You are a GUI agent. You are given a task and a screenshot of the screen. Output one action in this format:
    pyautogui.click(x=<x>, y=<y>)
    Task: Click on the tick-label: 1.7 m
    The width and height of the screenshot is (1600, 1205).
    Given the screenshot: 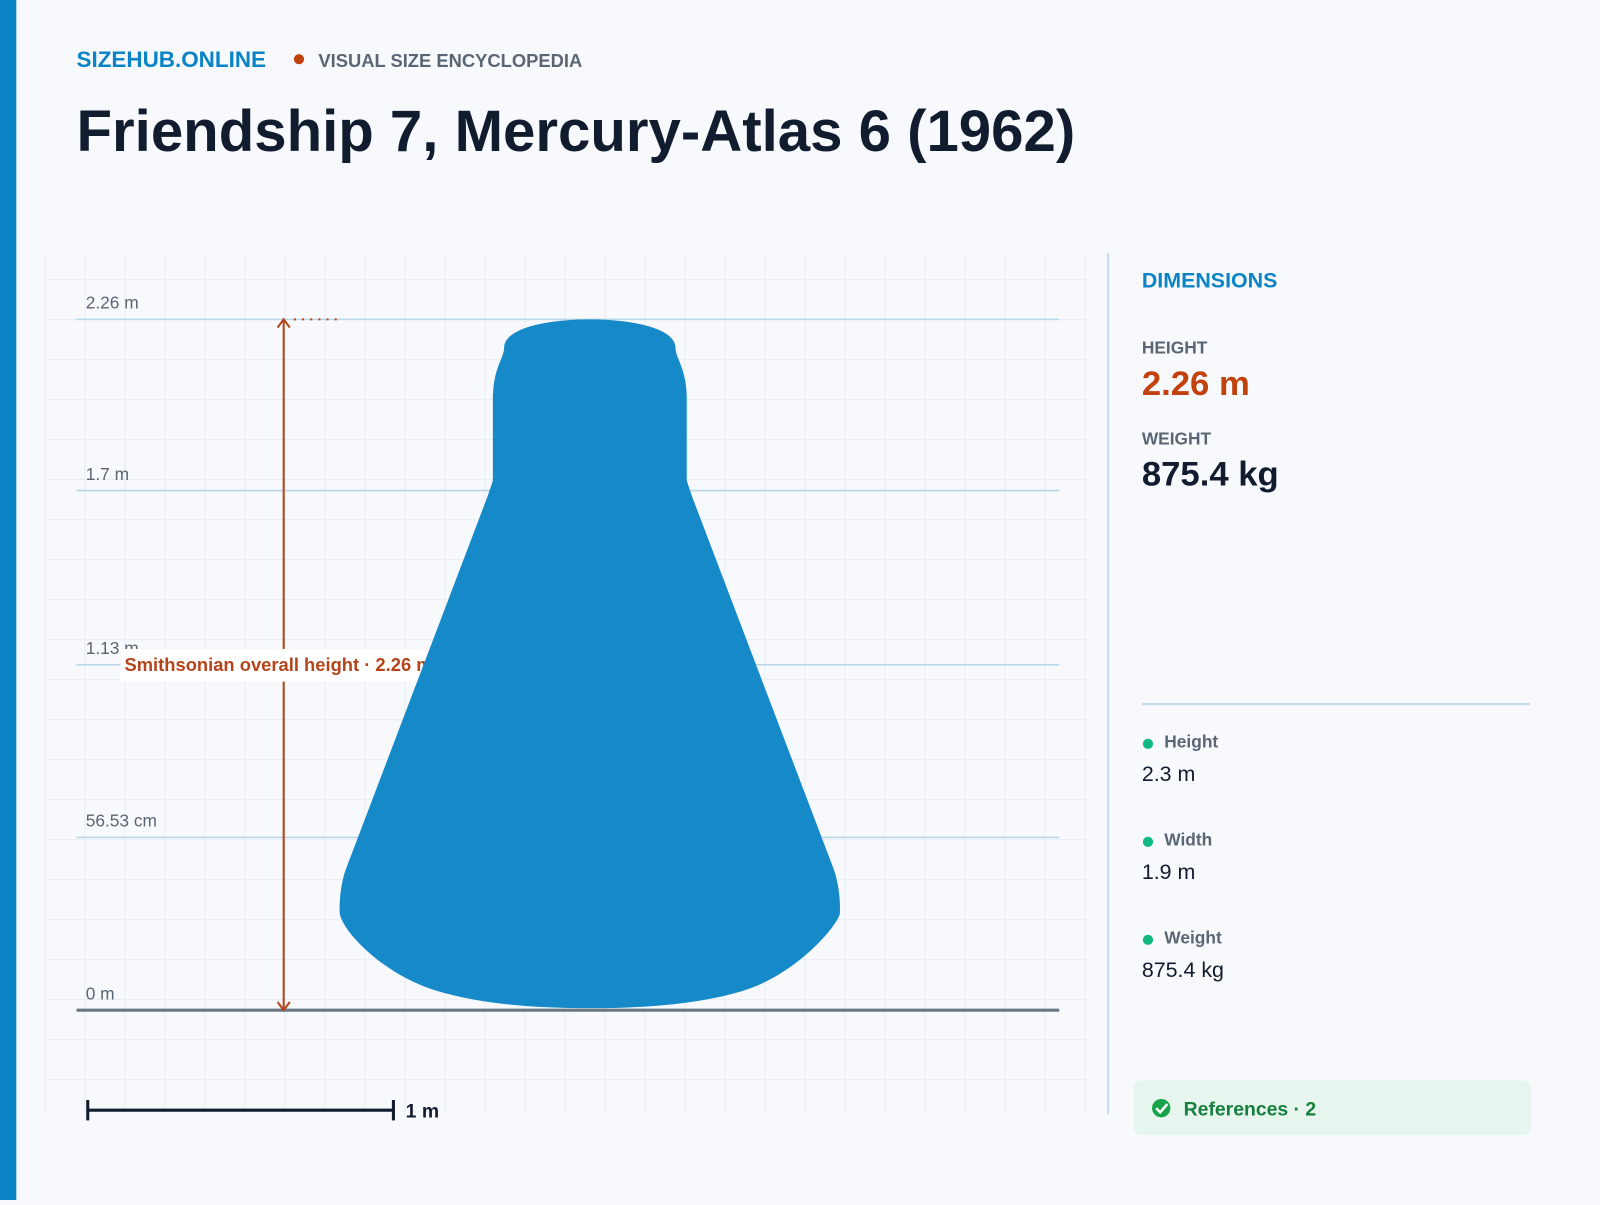 What is the action you would take?
    pyautogui.click(x=107, y=474)
    